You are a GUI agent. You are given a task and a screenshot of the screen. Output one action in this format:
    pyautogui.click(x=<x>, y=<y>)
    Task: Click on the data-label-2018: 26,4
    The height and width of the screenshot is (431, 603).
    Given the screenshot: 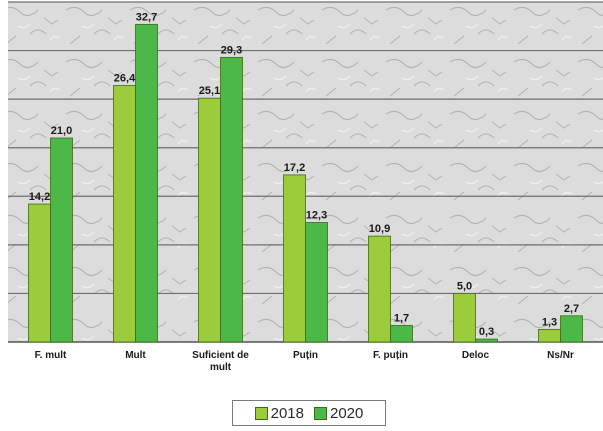 What is the action you would take?
    pyautogui.click(x=125, y=79)
    